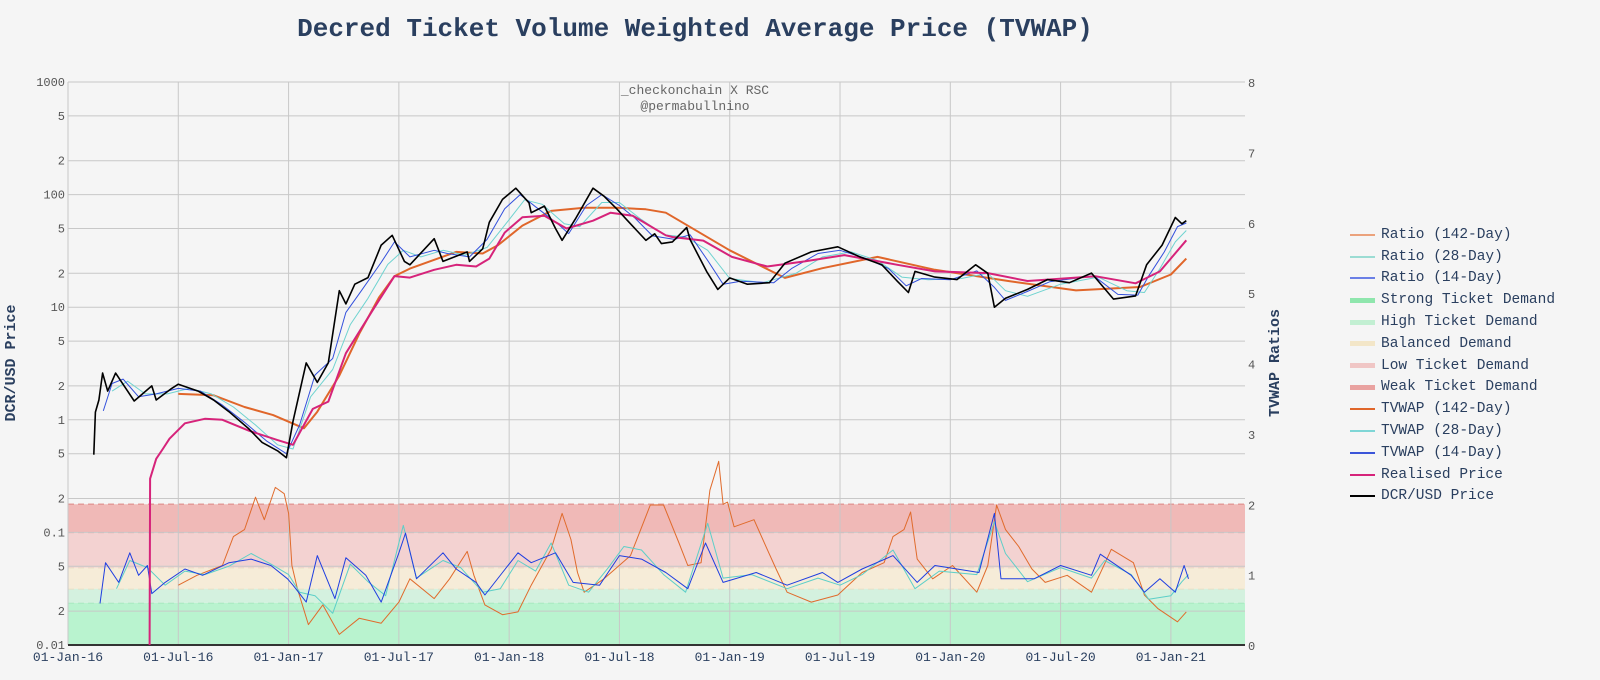 The image size is (1600, 680). What do you see at coordinates (61, 421) in the screenshot?
I see `y-tick-label: 1` at bounding box center [61, 421].